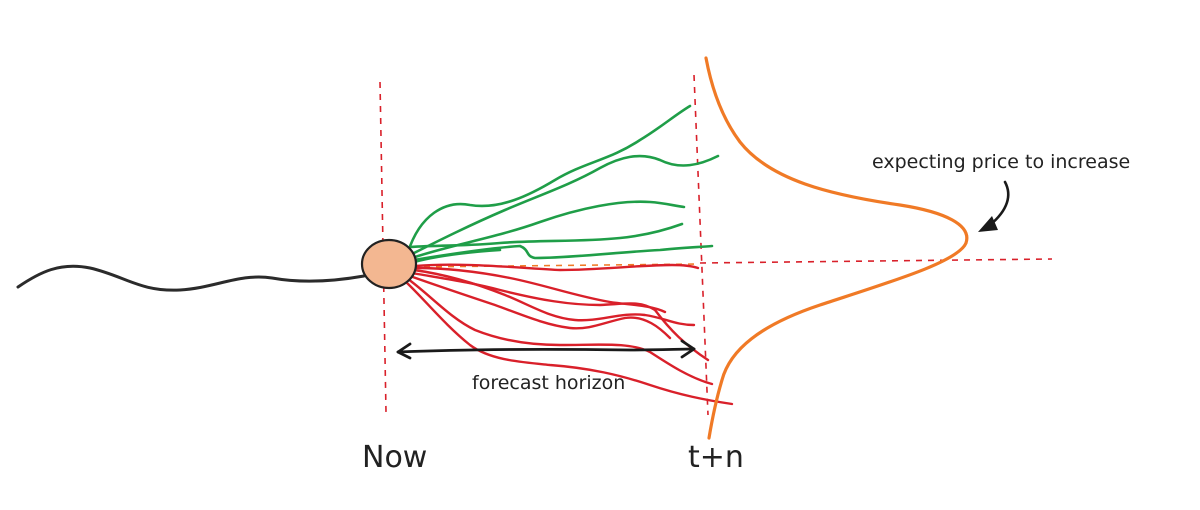 This screenshot has height=510, width=1200. Describe the element at coordinates (548, 383) in the screenshot. I see `forecast-horizon-label: forecast horizon` at that location.